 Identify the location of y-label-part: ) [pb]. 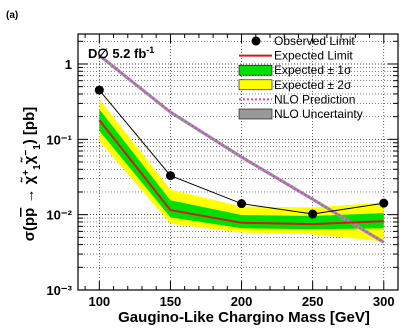
(29, 125).